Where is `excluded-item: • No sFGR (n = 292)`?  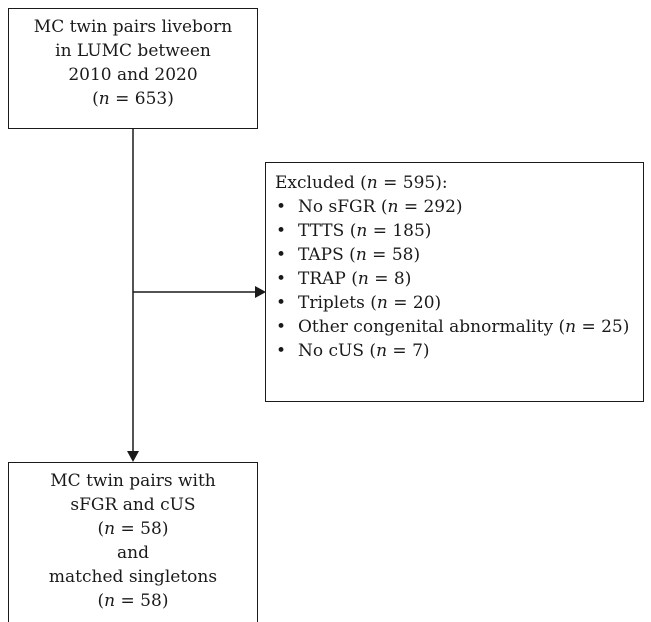 excluded-item: • No sFGR (n = 292) is located at coordinates (369, 207).